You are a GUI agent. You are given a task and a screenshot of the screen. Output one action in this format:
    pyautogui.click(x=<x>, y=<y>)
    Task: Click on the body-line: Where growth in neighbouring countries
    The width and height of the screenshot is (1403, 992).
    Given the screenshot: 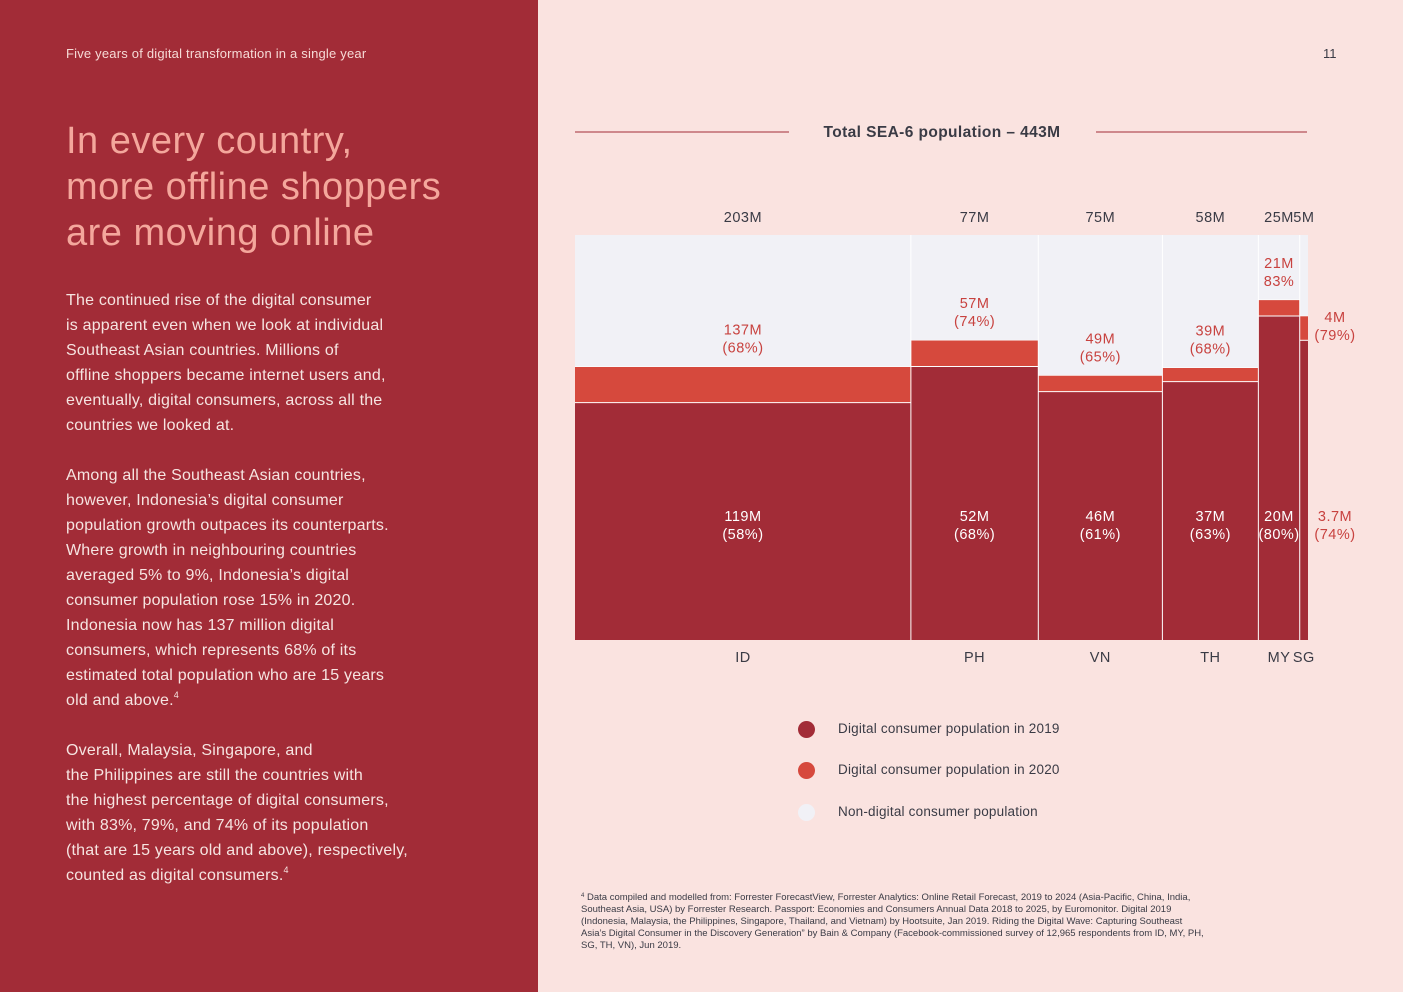 What is the action you would take?
    pyautogui.click(x=211, y=550)
    